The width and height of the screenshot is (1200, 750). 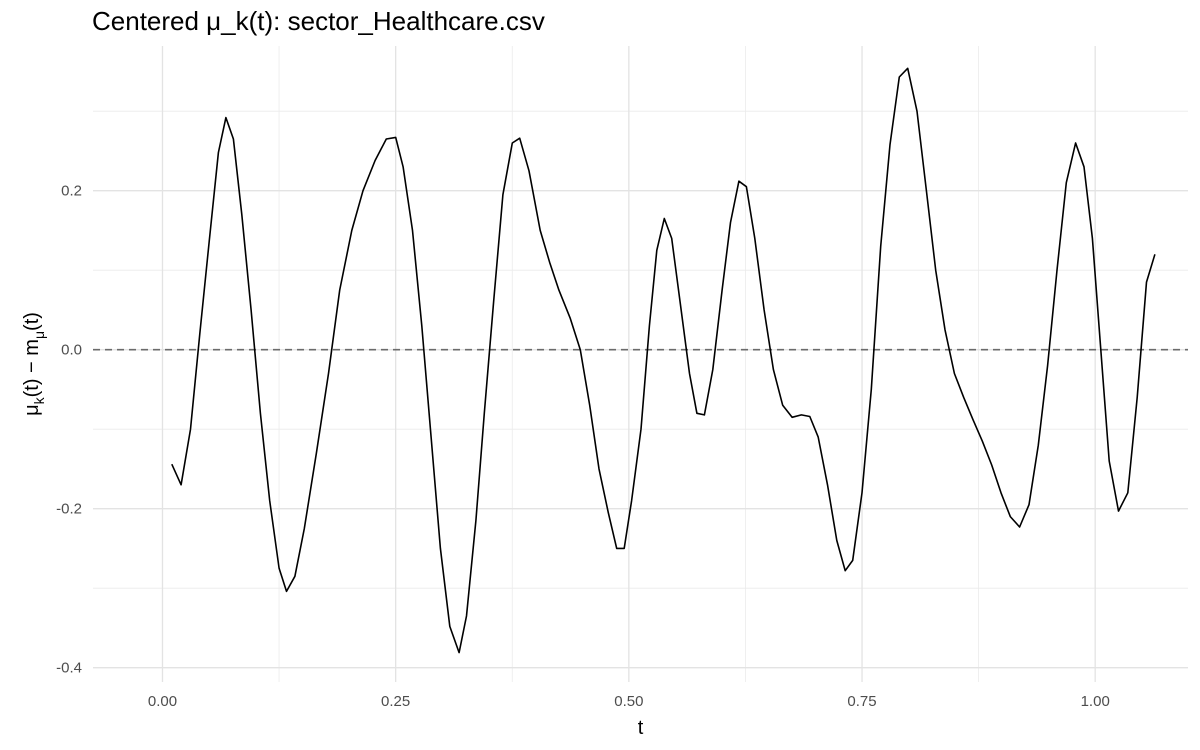 I want to click on y-label-mid: (t) − m, so click(x=32, y=368).